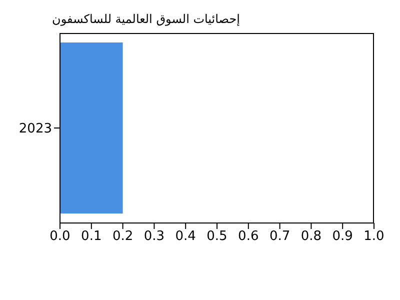 This screenshot has height=300, width=400. I want to click on x-tick-label: 0.6, so click(248, 236).